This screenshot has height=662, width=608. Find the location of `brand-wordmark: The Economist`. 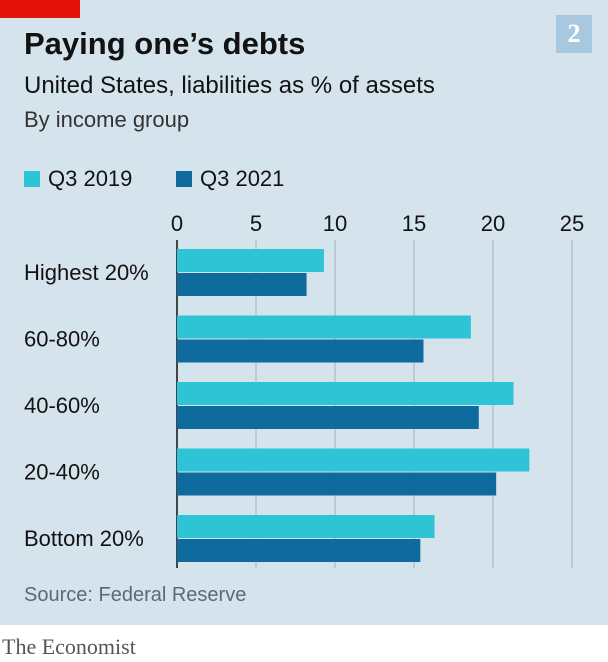

brand-wordmark: The Economist is located at coordinates (69, 646).